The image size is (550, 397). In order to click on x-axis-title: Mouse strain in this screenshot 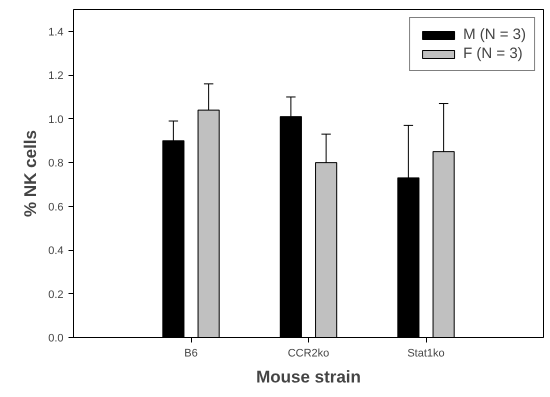, I will do `click(308, 377)`.